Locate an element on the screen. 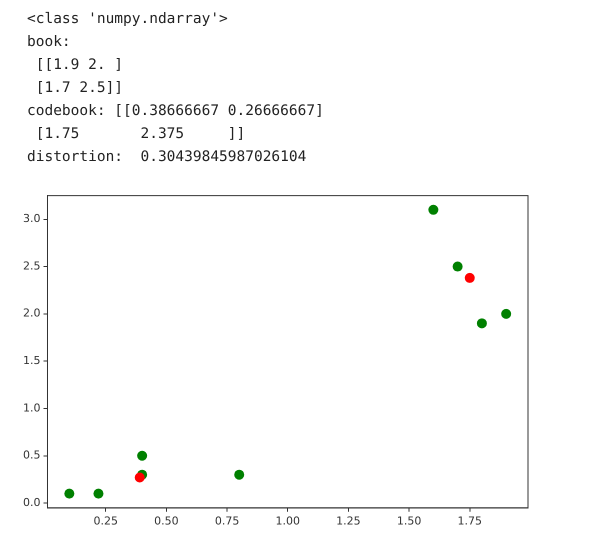  y-tick-label: 2.5 is located at coordinates (31, 265).